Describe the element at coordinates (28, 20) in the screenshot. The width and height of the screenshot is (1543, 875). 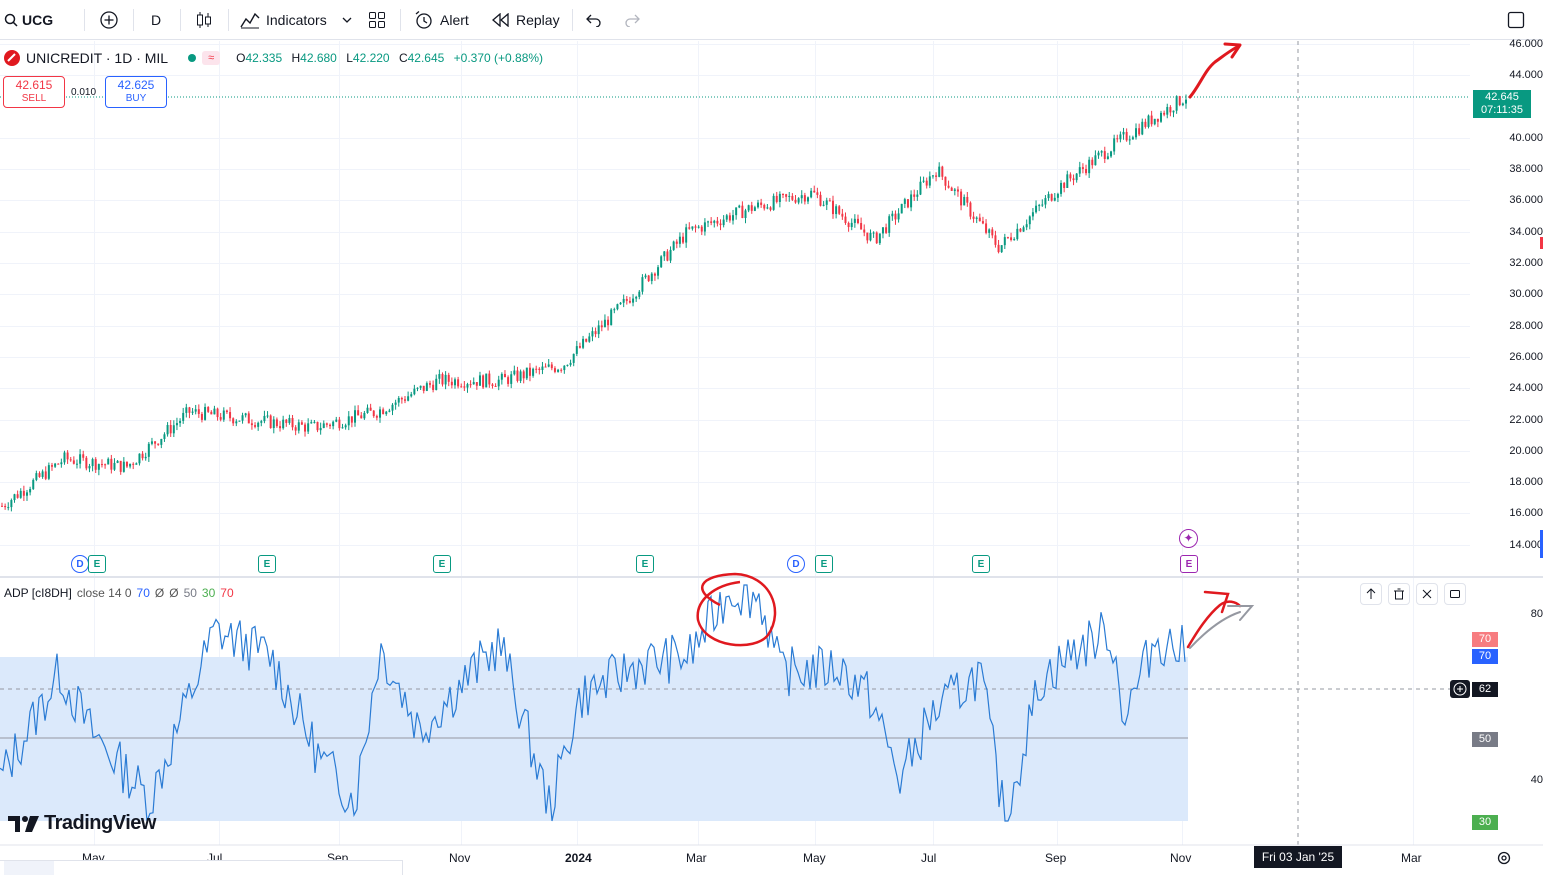
I see `symbol-search: UCG` at that location.